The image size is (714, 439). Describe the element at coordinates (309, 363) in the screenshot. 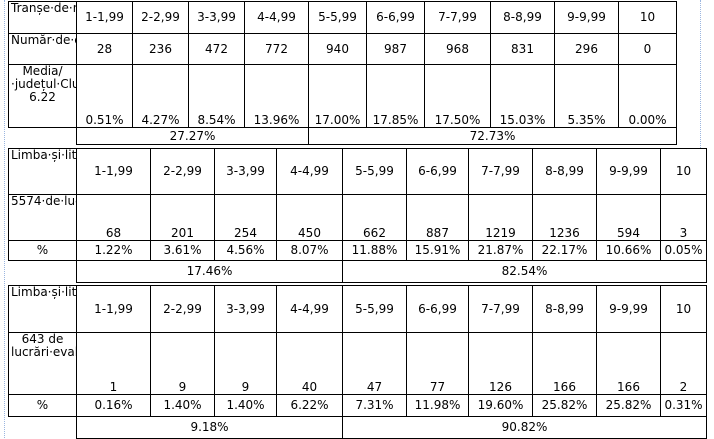

I see `count-cell: 40` at that location.